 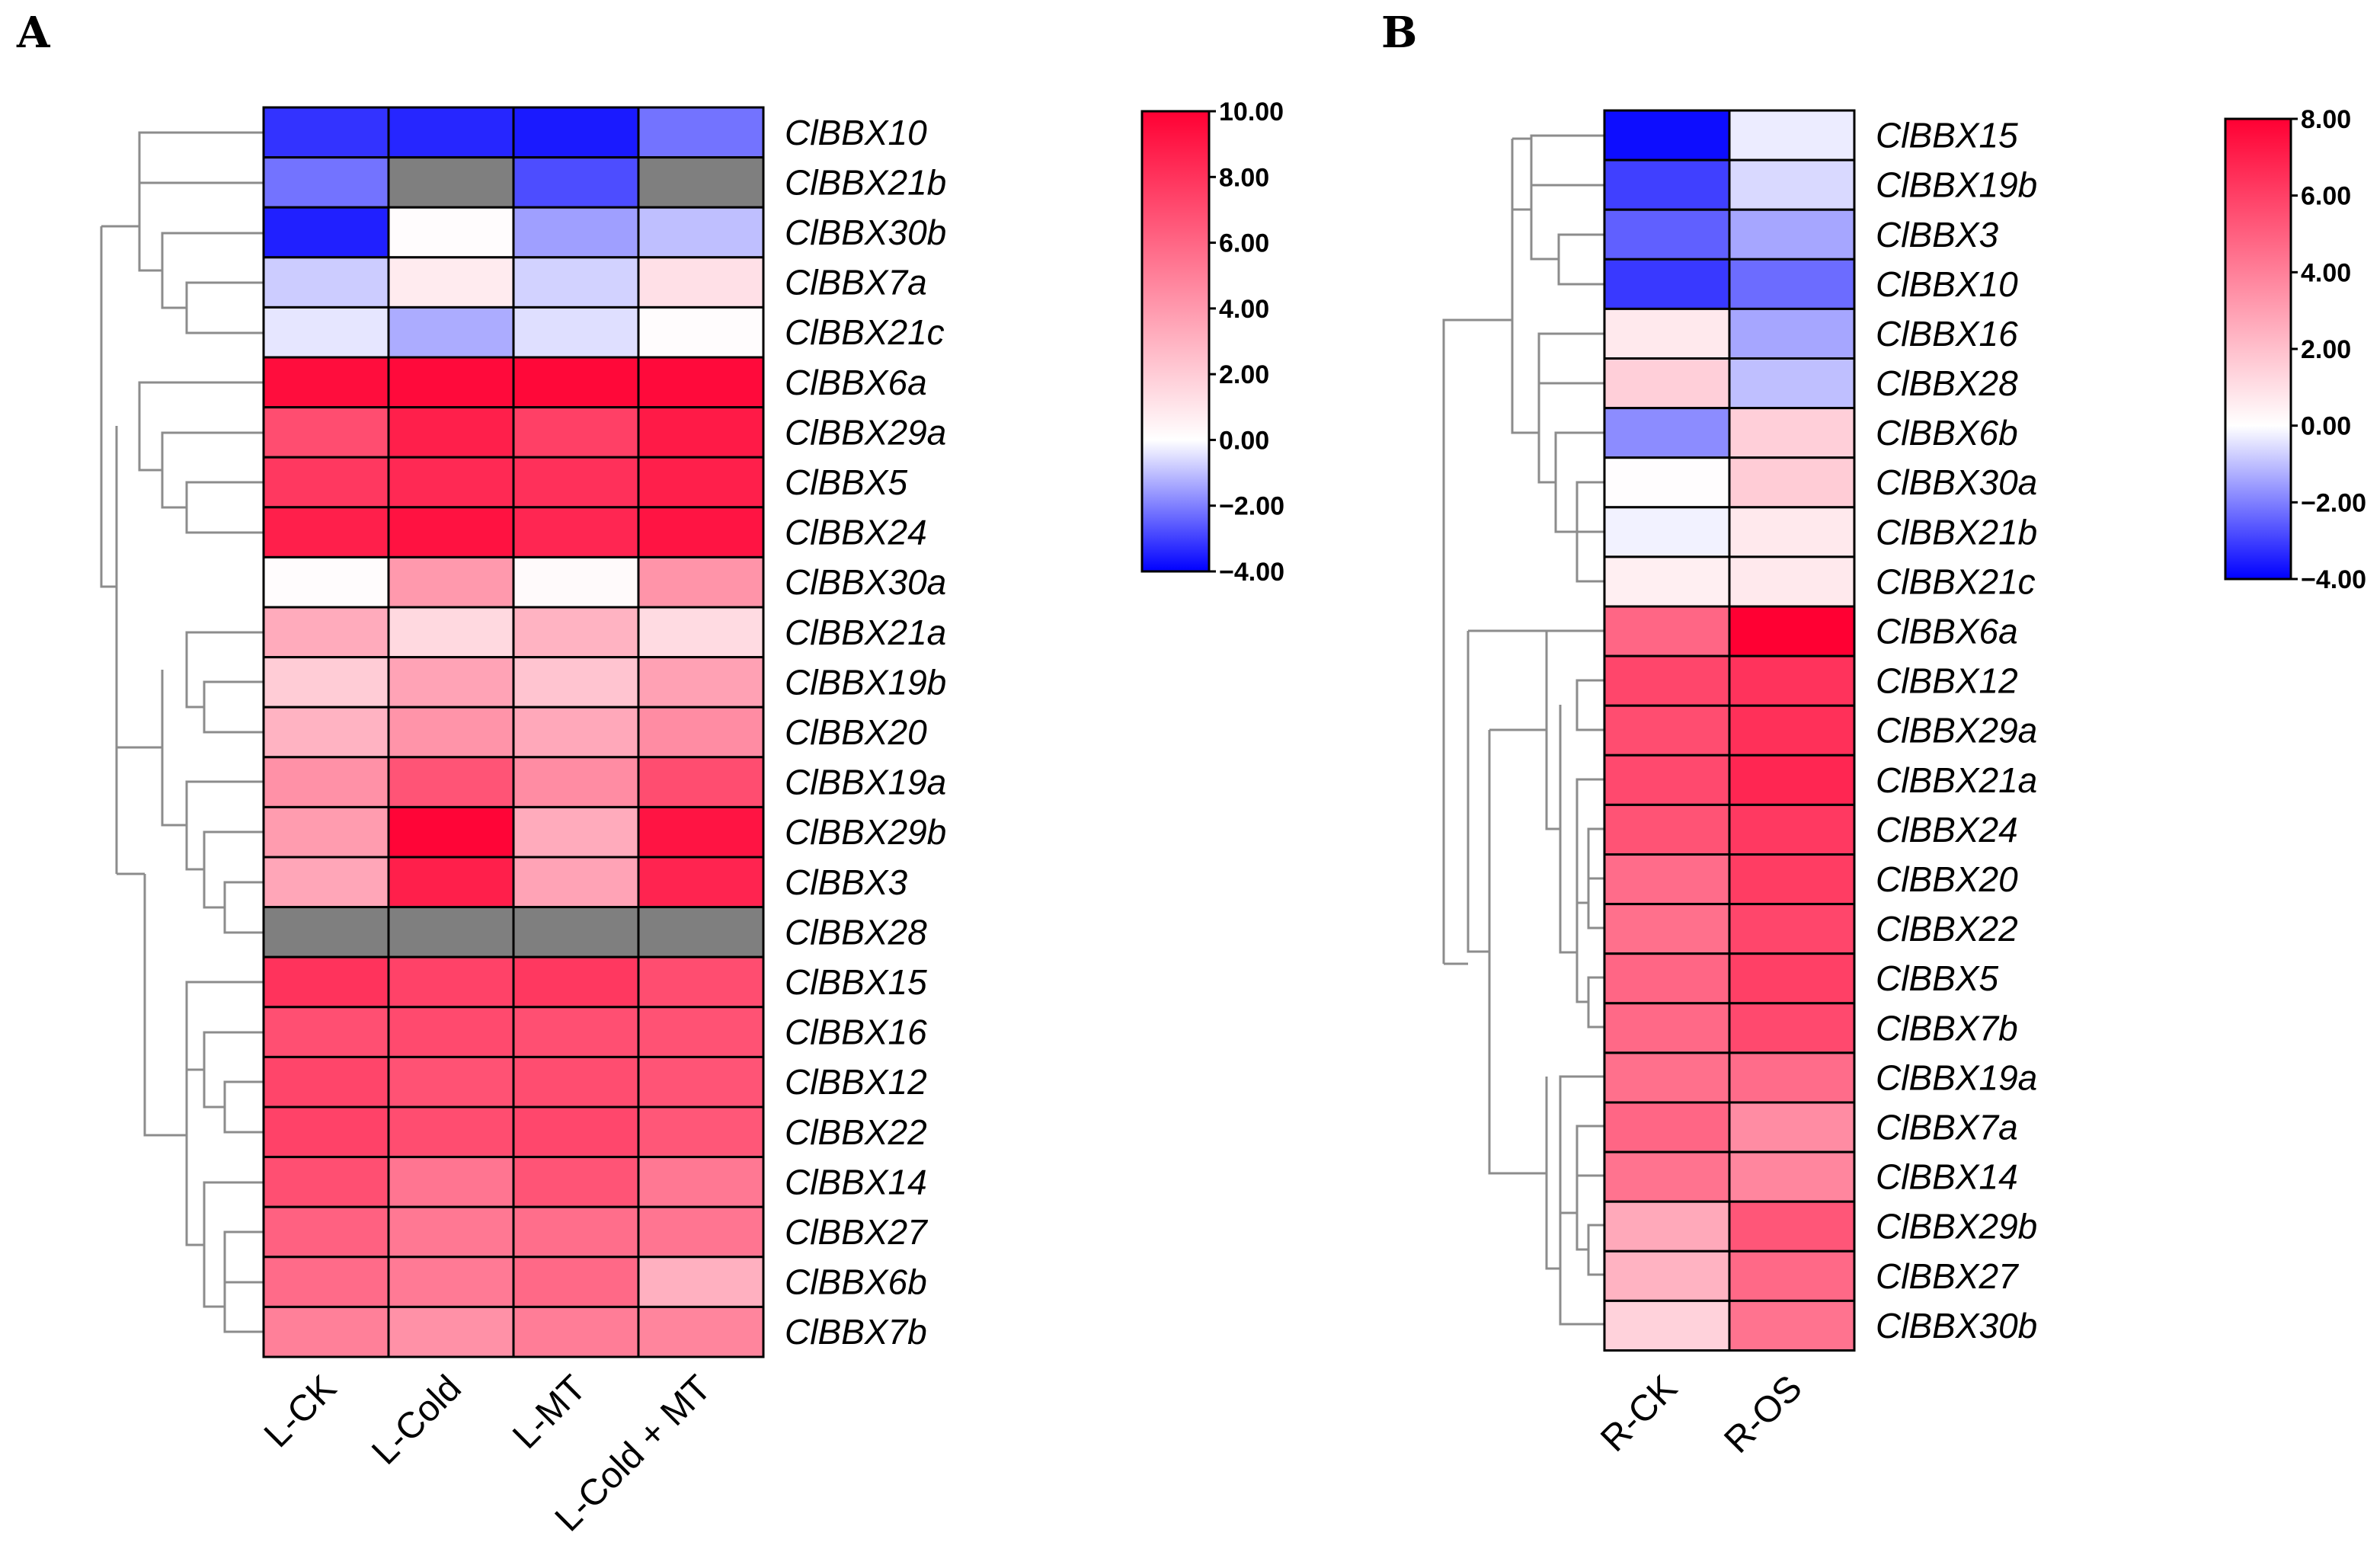 What do you see at coordinates (846, 882) in the screenshot?
I see `row-label: ClBBX3` at bounding box center [846, 882].